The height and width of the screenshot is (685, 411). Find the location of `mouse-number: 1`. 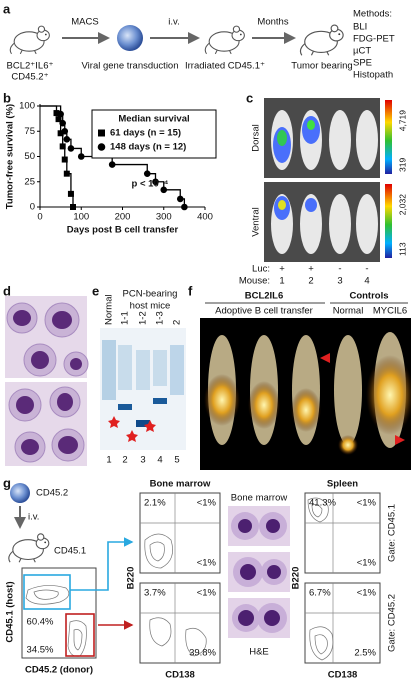

mouse-number: 1 is located at coordinates (281, 281).